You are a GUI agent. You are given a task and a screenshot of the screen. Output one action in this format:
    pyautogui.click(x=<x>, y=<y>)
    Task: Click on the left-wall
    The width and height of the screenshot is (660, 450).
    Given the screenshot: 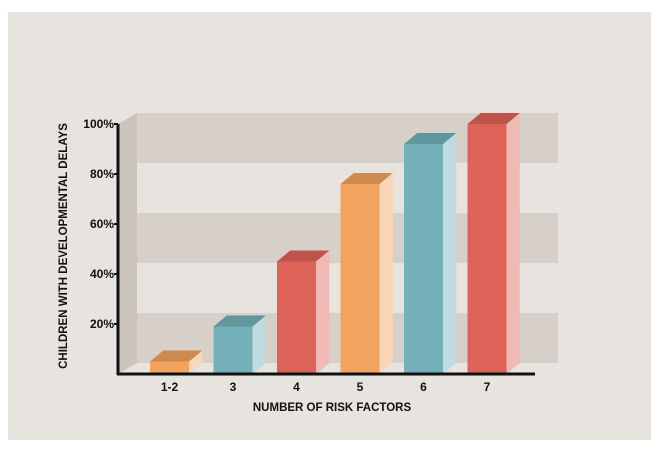 What is the action you would take?
    pyautogui.click(x=127, y=243)
    